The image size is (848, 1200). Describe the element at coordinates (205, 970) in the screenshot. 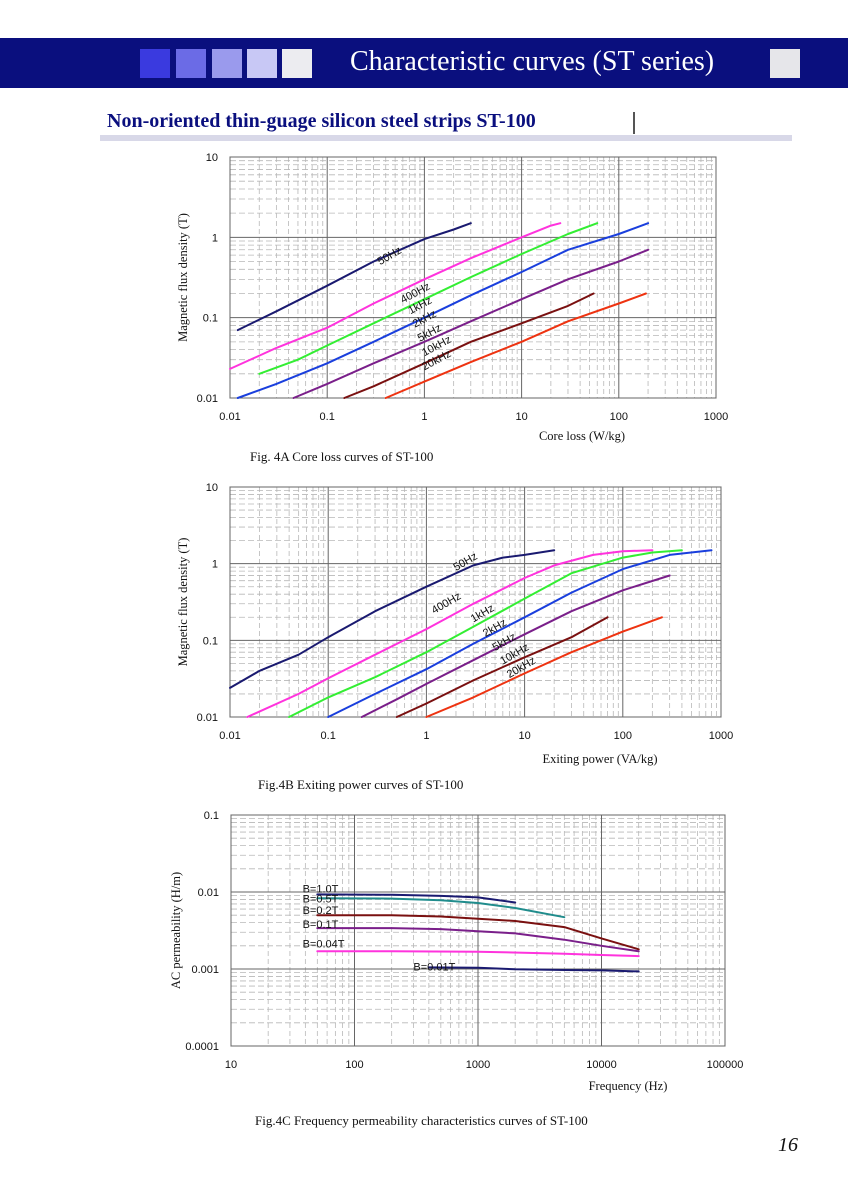

I see `y-tick-label: 0.001` at that location.